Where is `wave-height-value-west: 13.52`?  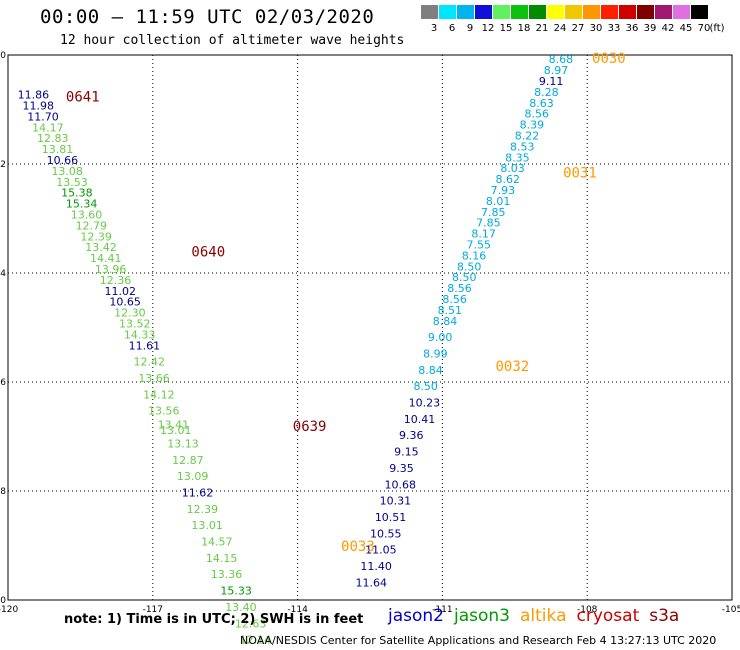
wave-height-value-west: 13.52 is located at coordinates (135, 324).